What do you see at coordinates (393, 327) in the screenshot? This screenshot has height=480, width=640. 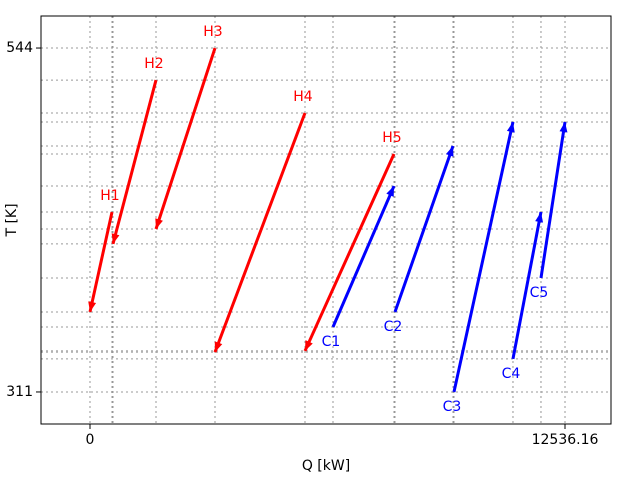 I see `stream-label: C2` at bounding box center [393, 327].